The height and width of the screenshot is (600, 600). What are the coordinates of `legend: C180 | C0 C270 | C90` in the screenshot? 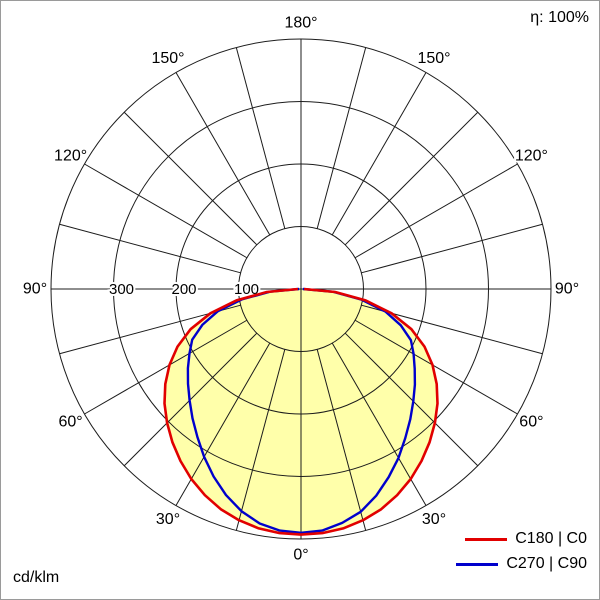 It's located at (521, 551).